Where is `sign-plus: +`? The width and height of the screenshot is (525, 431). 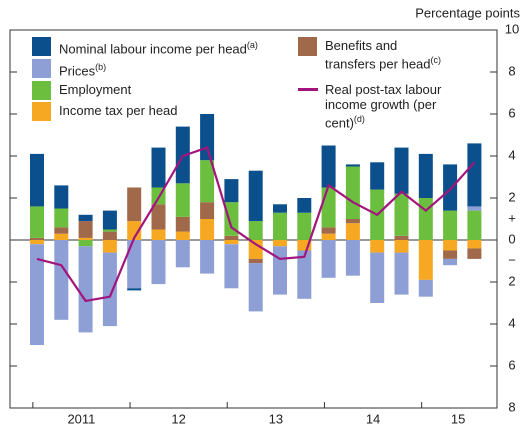
sign-plus: + is located at coordinates (512, 217).